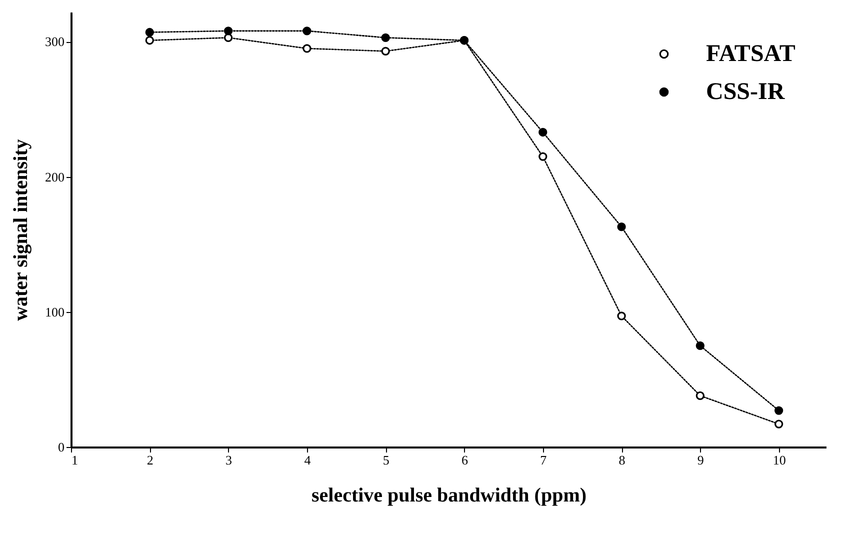 The image size is (850, 553). Describe the element at coordinates (61, 447) in the screenshot. I see `y-tick-label: 0` at that location.